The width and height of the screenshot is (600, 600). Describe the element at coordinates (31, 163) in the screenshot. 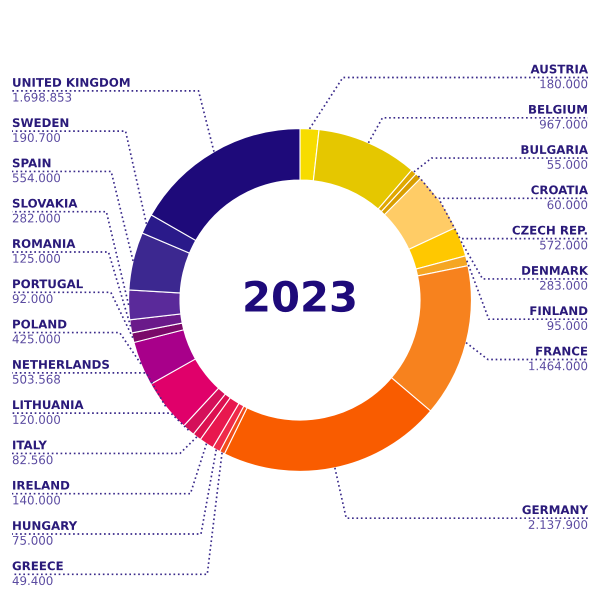

I see `slice-label: SPAIN` at that location.